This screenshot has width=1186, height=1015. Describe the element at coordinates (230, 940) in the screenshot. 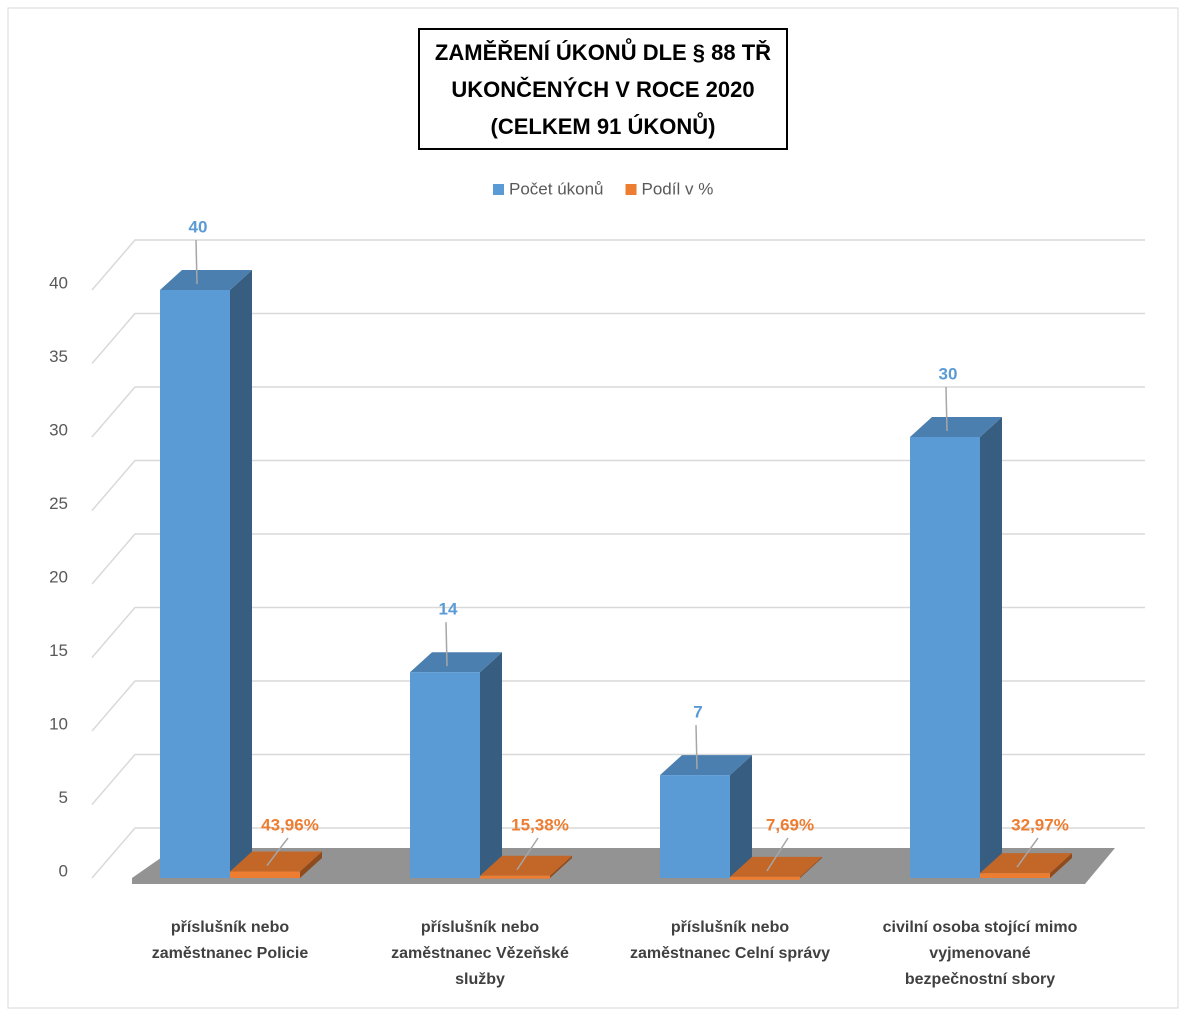

I see `x-tick-label: příslušník nebo zaměstnanec Policie` at that location.